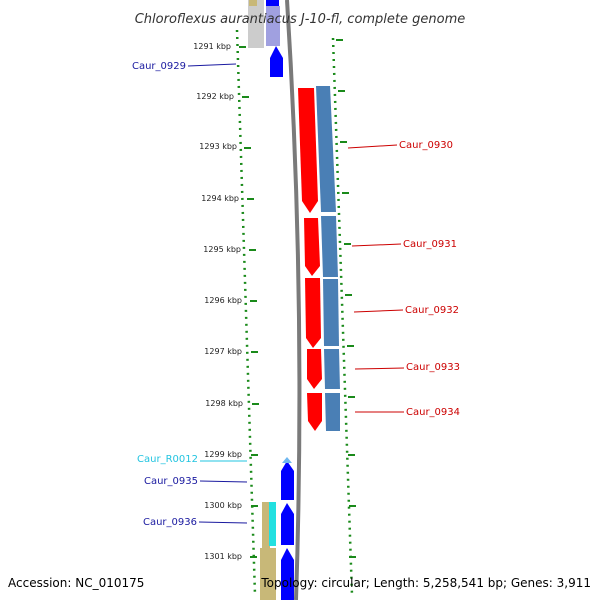  What do you see at coordinates (272, 524) in the screenshot?
I see `rna-feature` at bounding box center [272, 524].